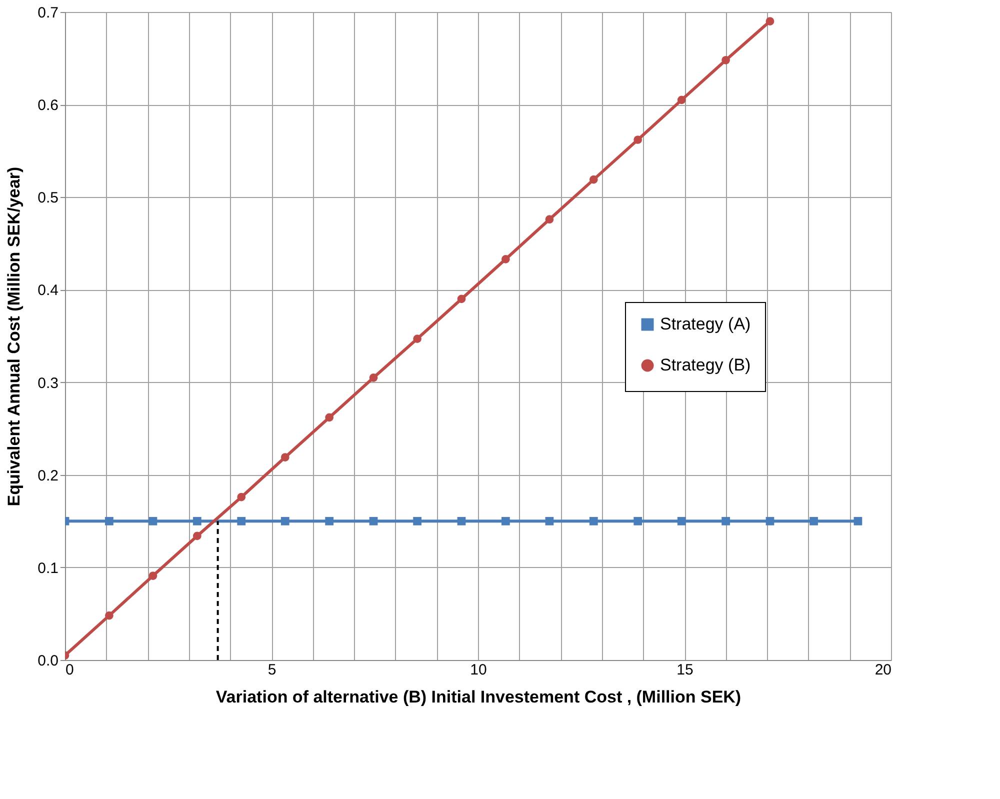 This screenshot has height=799, width=1000. What do you see at coordinates (70, 670) in the screenshot?
I see `x-tick-label: 0` at bounding box center [70, 670].